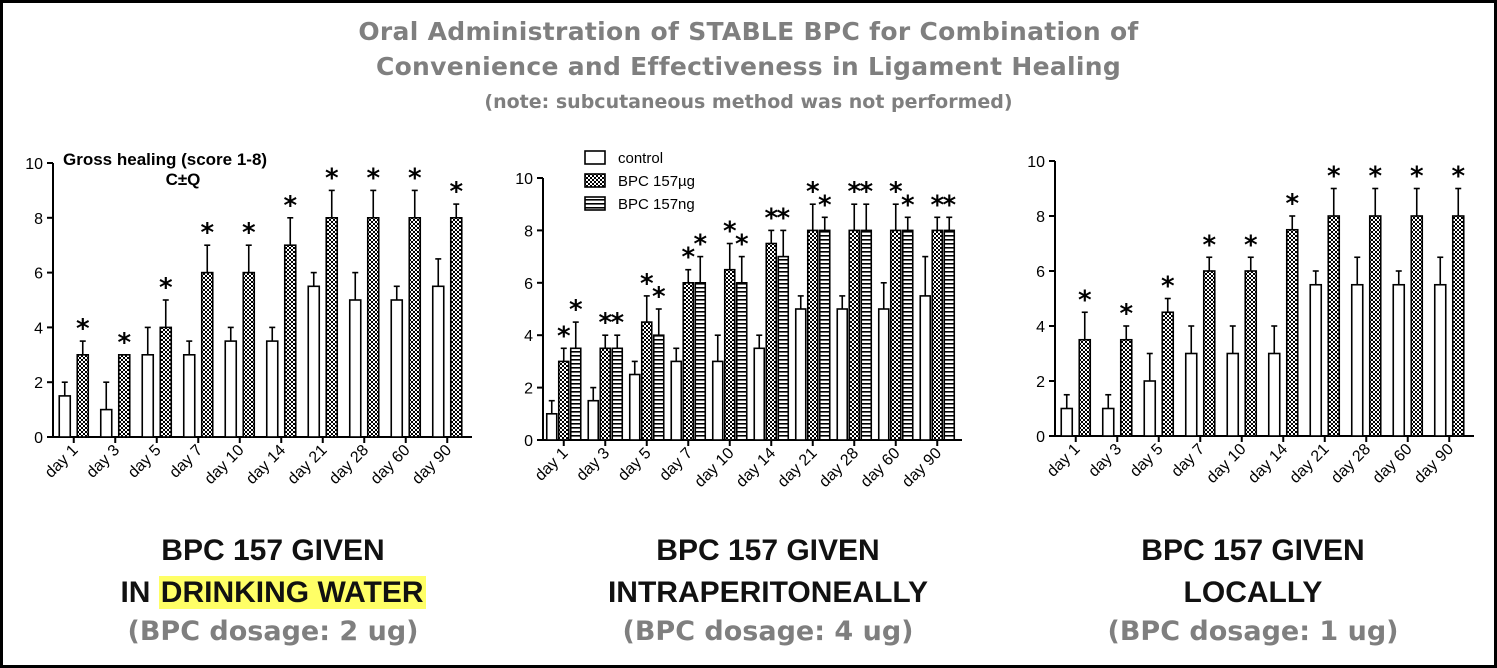 This screenshot has width=1497, height=668. What do you see at coordinates (768, 592) in the screenshot?
I see `caption-line-2: INTRAPERITONEALLY` at bounding box center [768, 592].